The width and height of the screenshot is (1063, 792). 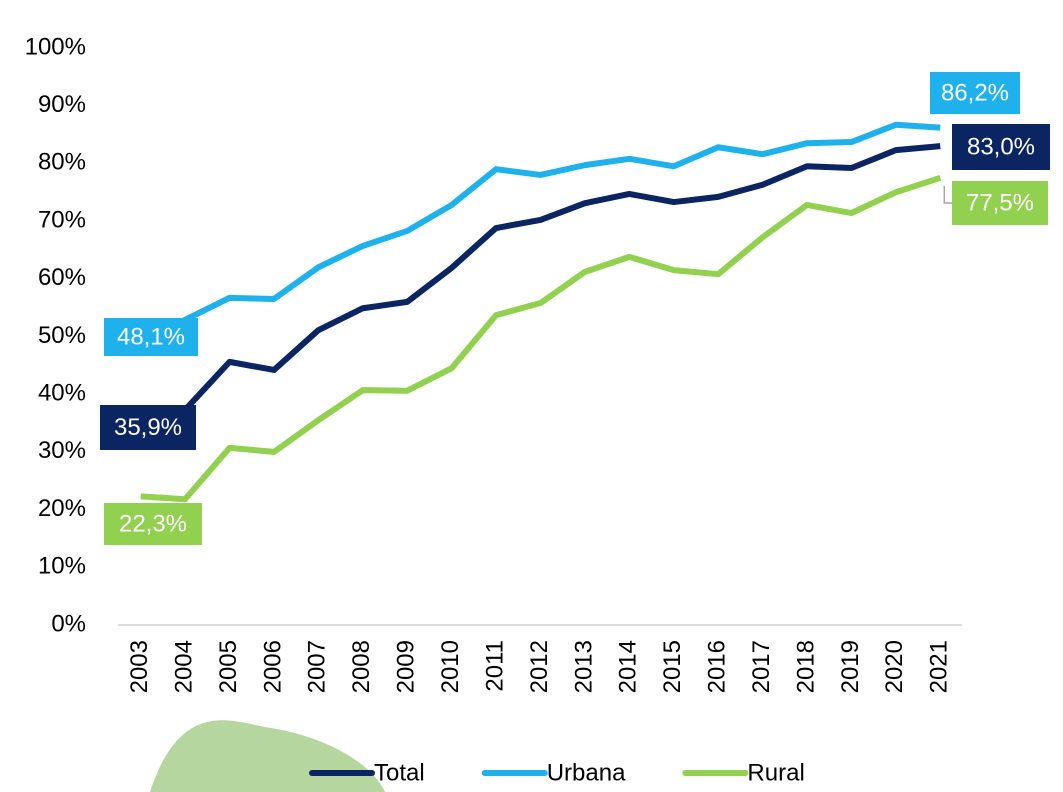 What do you see at coordinates (68, 623) in the screenshot?
I see `y-tick-label: 0%` at bounding box center [68, 623].